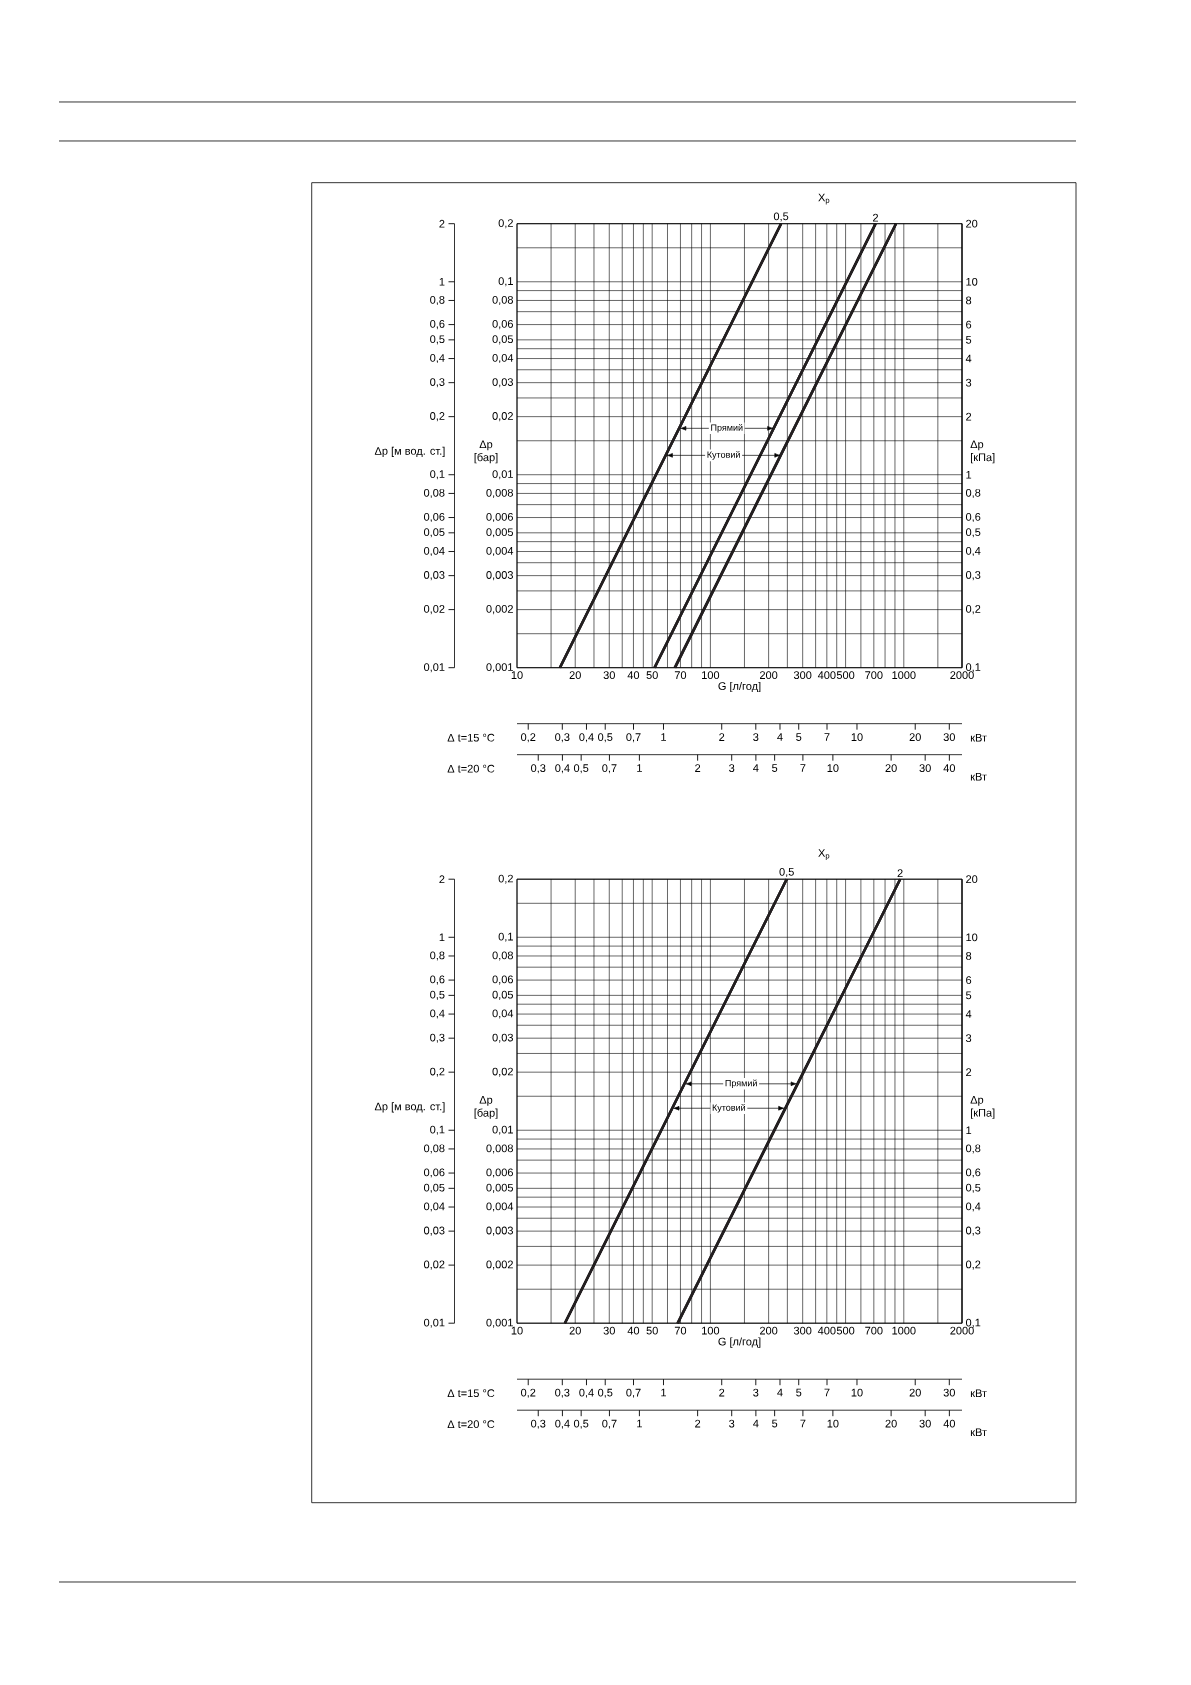 This screenshot has height=1685, width=1191. Describe the element at coordinates (968, 995) in the screenshot. I see `y-tick-label: 5` at that location.